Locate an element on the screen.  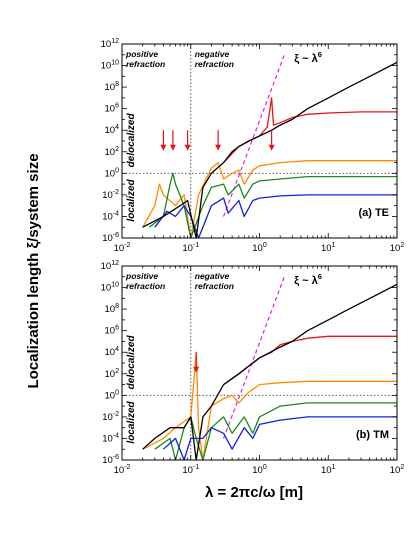
x-axis-title: λ = 2πc/ω [m] is located at coordinates (254, 492).